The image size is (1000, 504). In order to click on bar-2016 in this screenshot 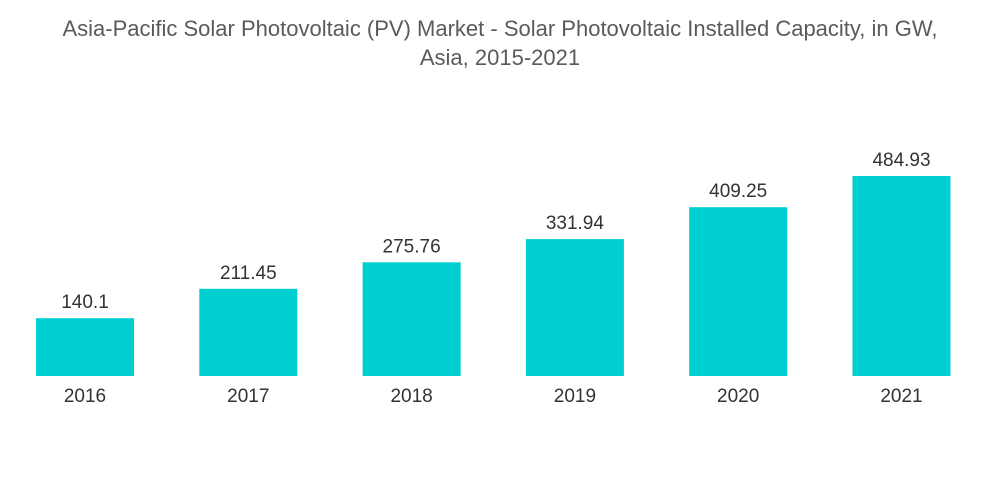, I will do `click(85, 347)`.